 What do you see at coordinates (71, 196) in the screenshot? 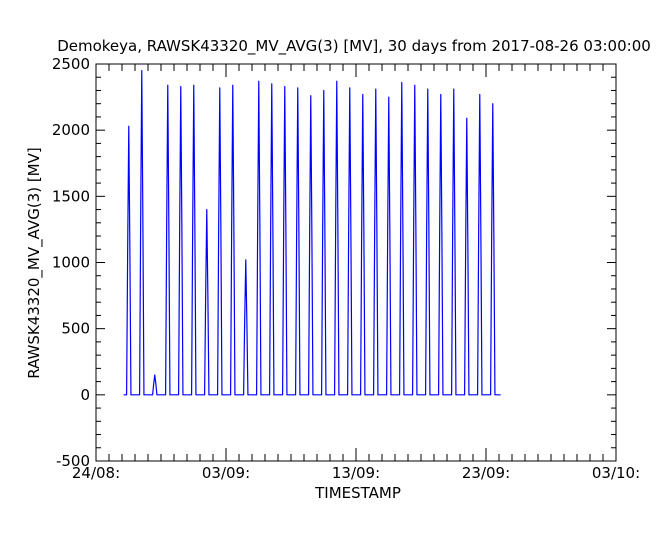
I see `y-tick-label: 1500` at bounding box center [71, 196].